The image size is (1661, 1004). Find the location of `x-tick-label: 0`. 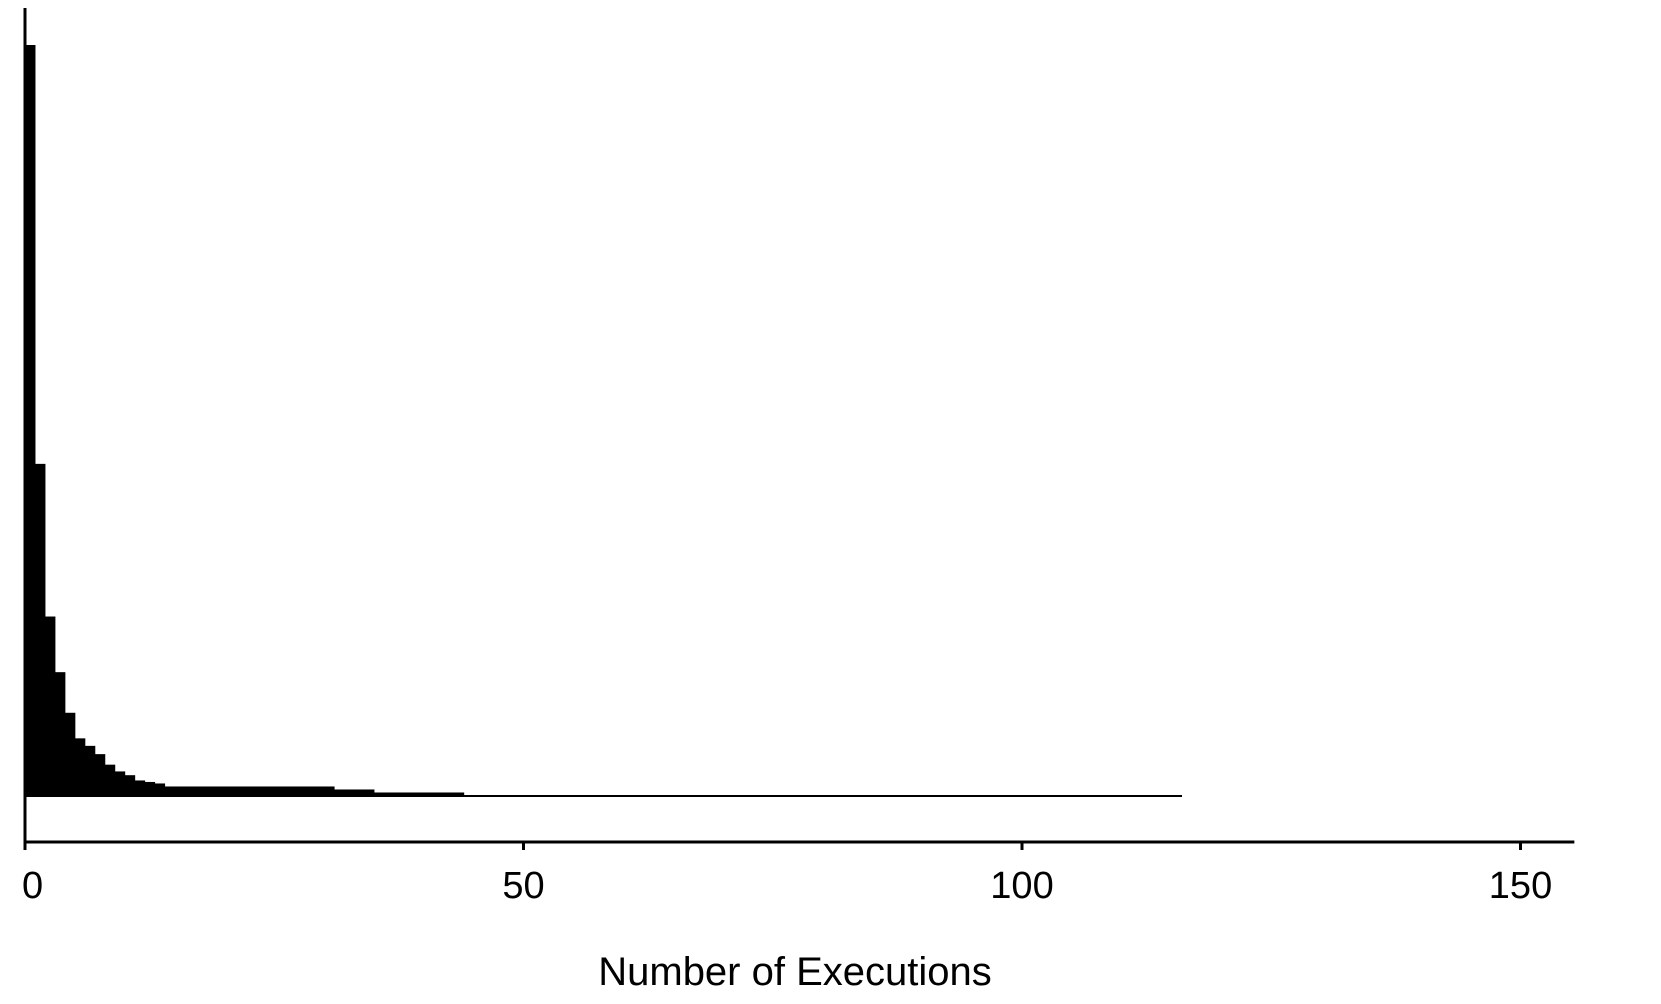

x-tick-label: 0 is located at coordinates (32, 886).